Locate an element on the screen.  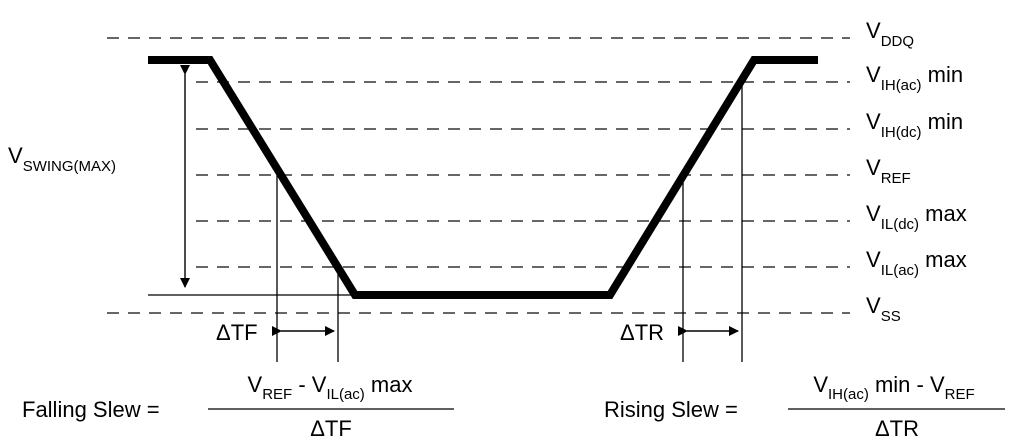
rising-slew-label: Rising Slew = is located at coordinates (671, 409).